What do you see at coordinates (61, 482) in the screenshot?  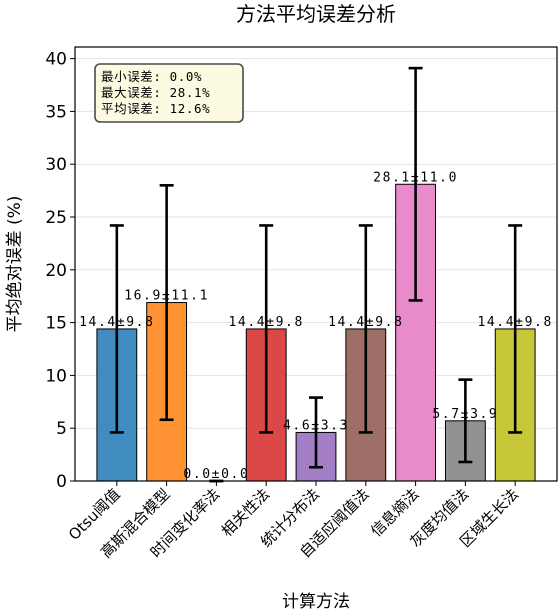 I see `y-tick-label: 0` at bounding box center [61, 482].